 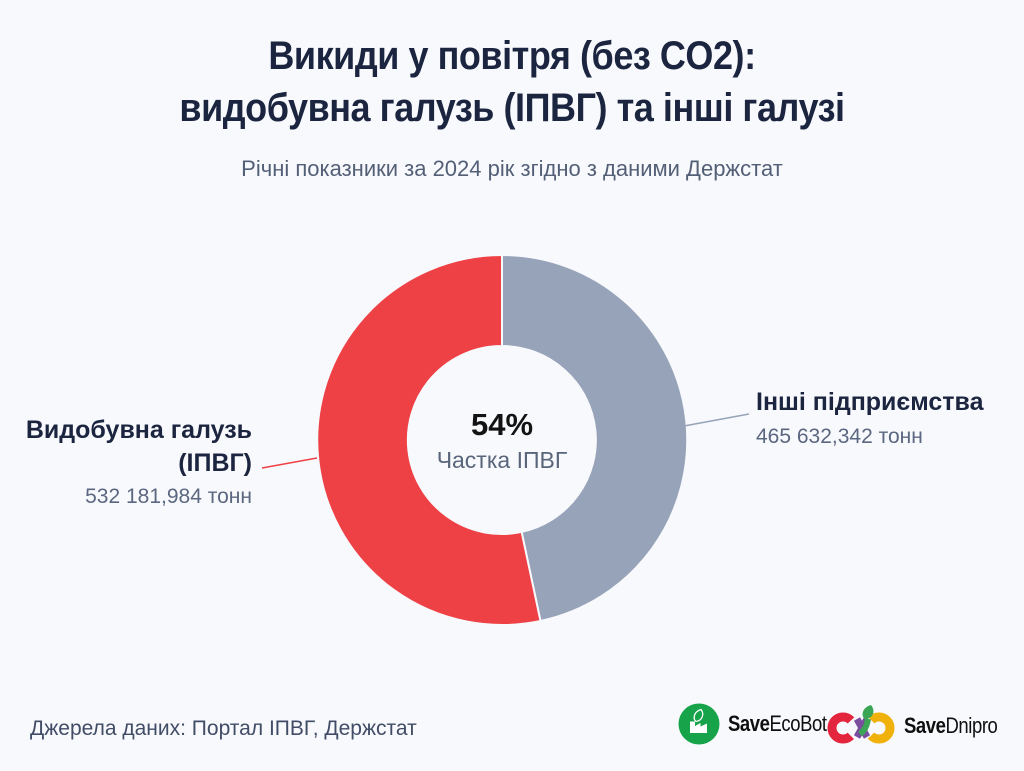 I want to click on callout-mining-title-line1: Видобувна галузь, so click(x=138, y=430).